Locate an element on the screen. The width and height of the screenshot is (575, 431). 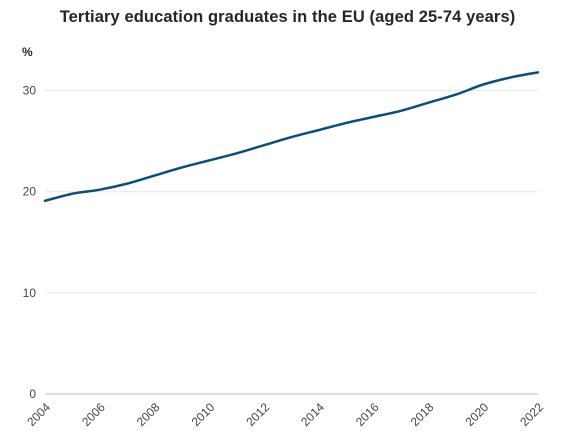
y-tick-label: 20 is located at coordinates (30, 192).